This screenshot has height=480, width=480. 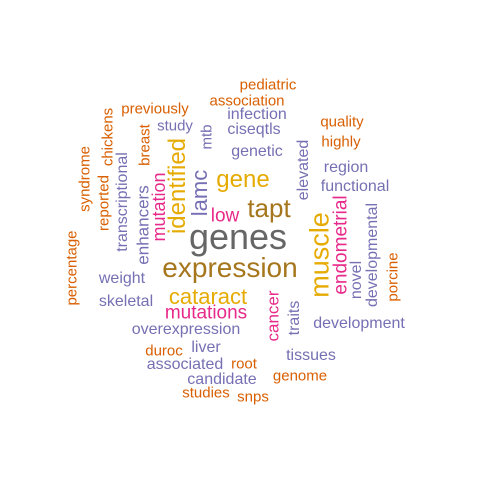 I want to click on word-weight: weight, so click(x=122, y=278).